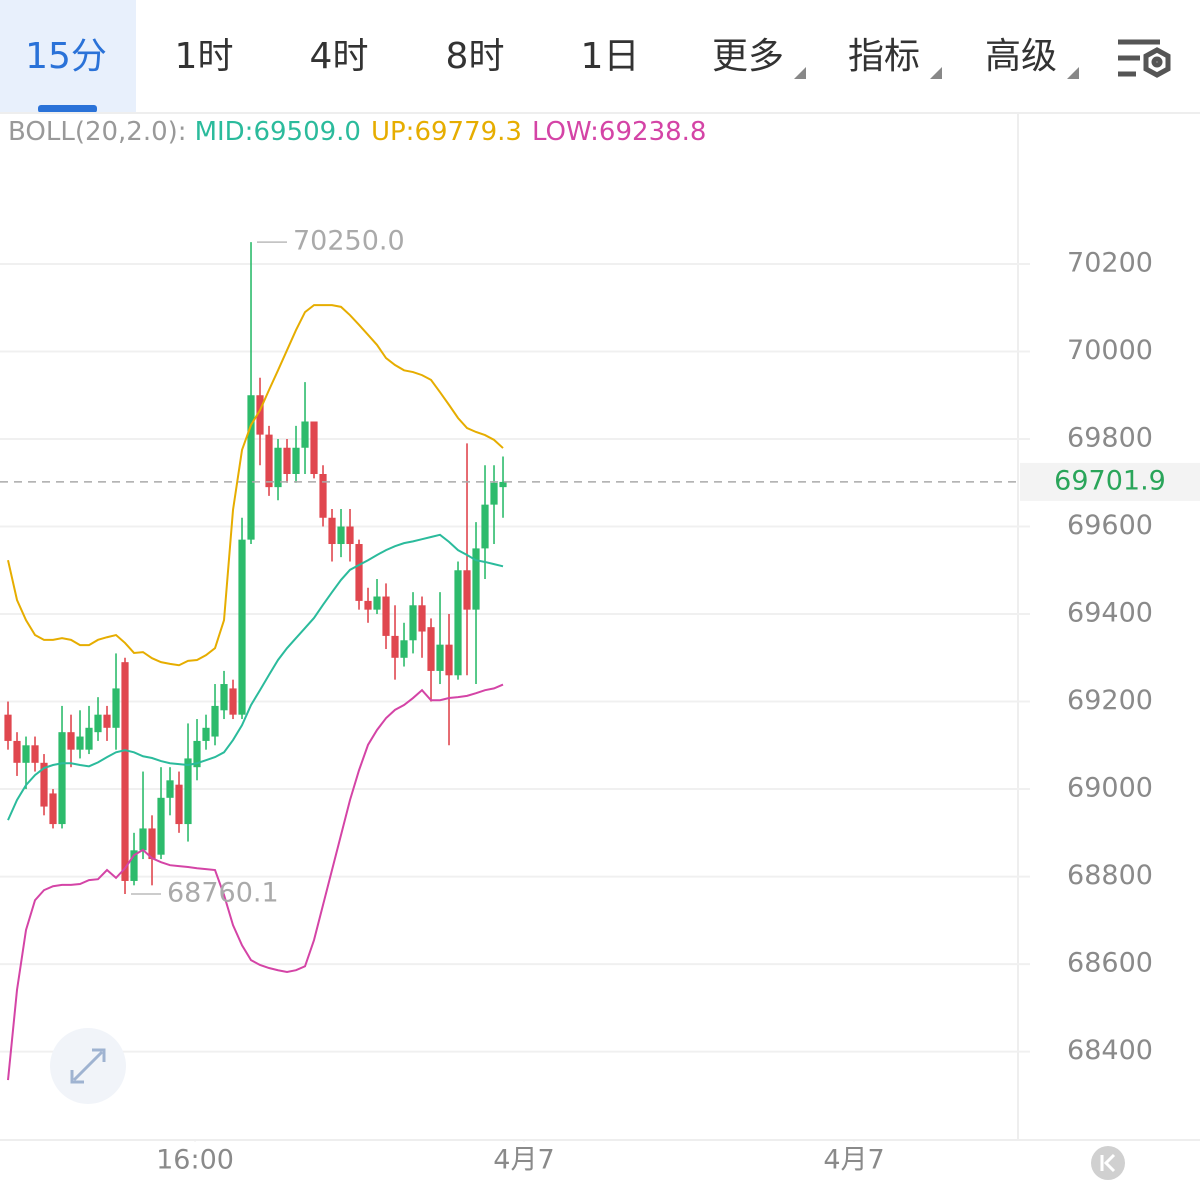  What do you see at coordinates (339, 56) in the screenshot?
I see `tab: 4时` at bounding box center [339, 56].